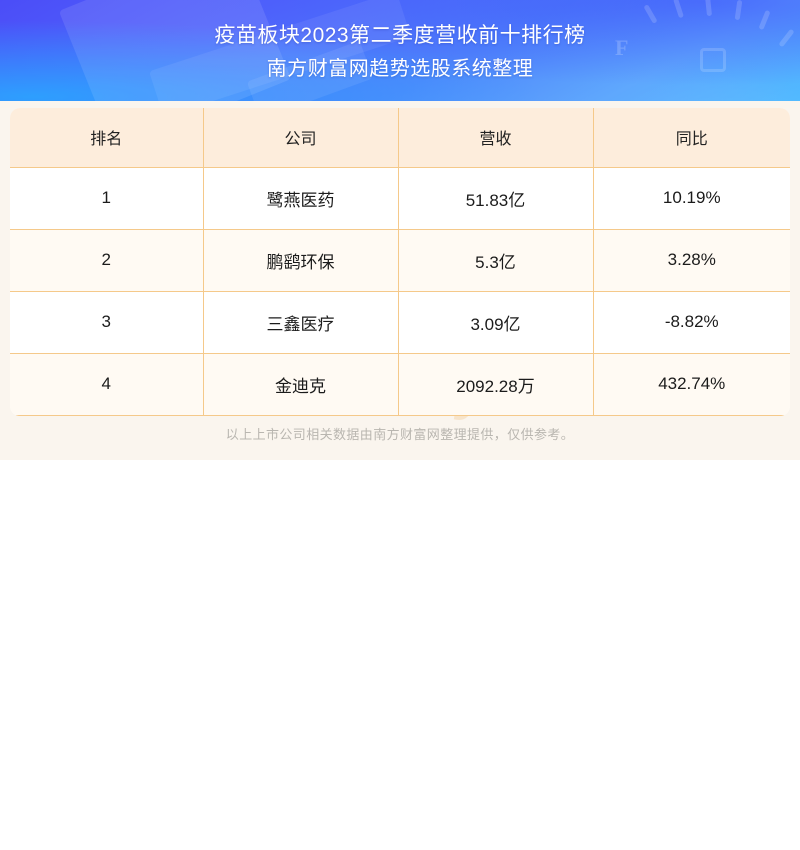 The height and width of the screenshot is (850, 800). I want to click on column-header-revenue: 营收, so click(496, 138).